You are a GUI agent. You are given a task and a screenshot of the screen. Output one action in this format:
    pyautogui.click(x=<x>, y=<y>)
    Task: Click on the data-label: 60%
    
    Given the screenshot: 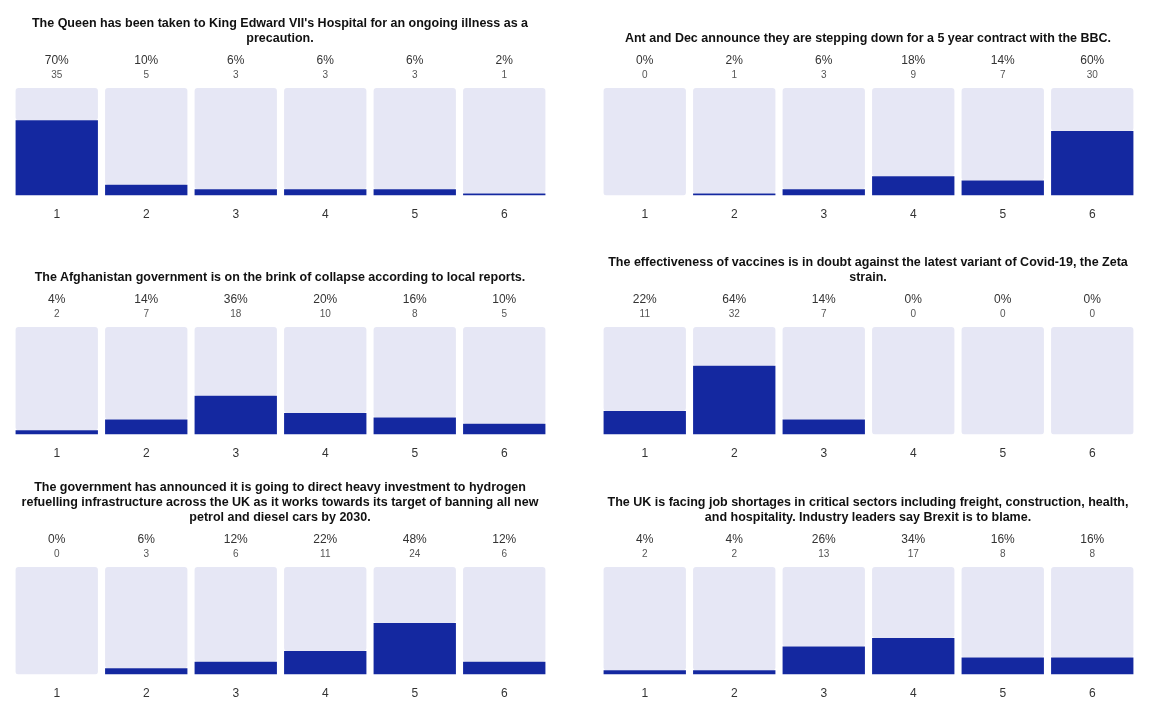 What is the action you would take?
    pyautogui.click(x=1092, y=60)
    